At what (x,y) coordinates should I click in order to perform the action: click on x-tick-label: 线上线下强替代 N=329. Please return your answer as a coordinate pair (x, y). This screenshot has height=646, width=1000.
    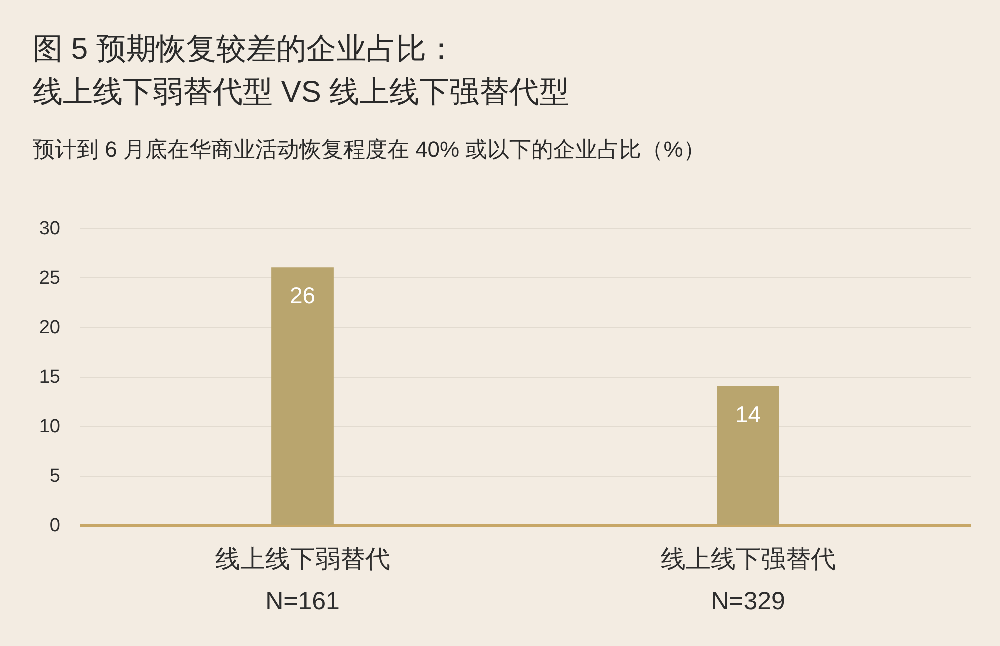
    Looking at the image, I should click on (748, 581).